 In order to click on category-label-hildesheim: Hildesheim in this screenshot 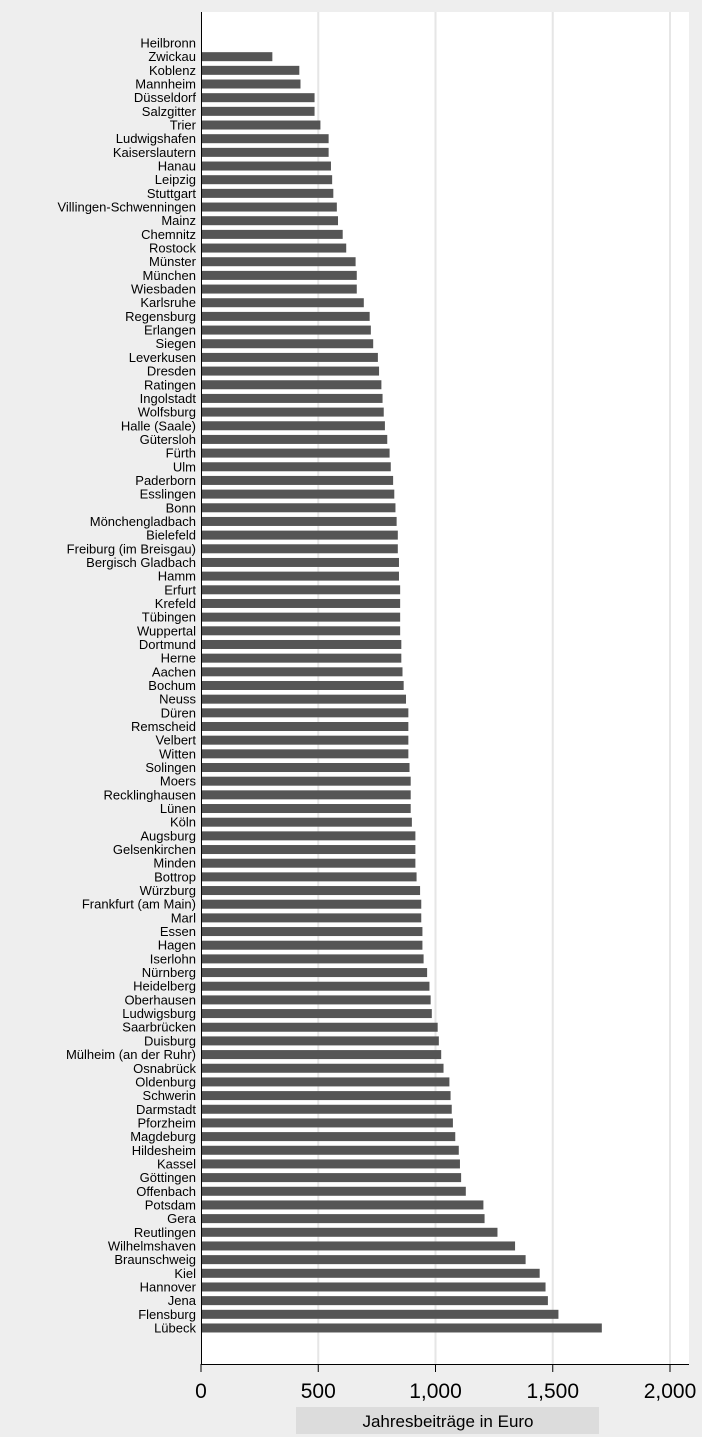, I will do `click(164, 1150)`.